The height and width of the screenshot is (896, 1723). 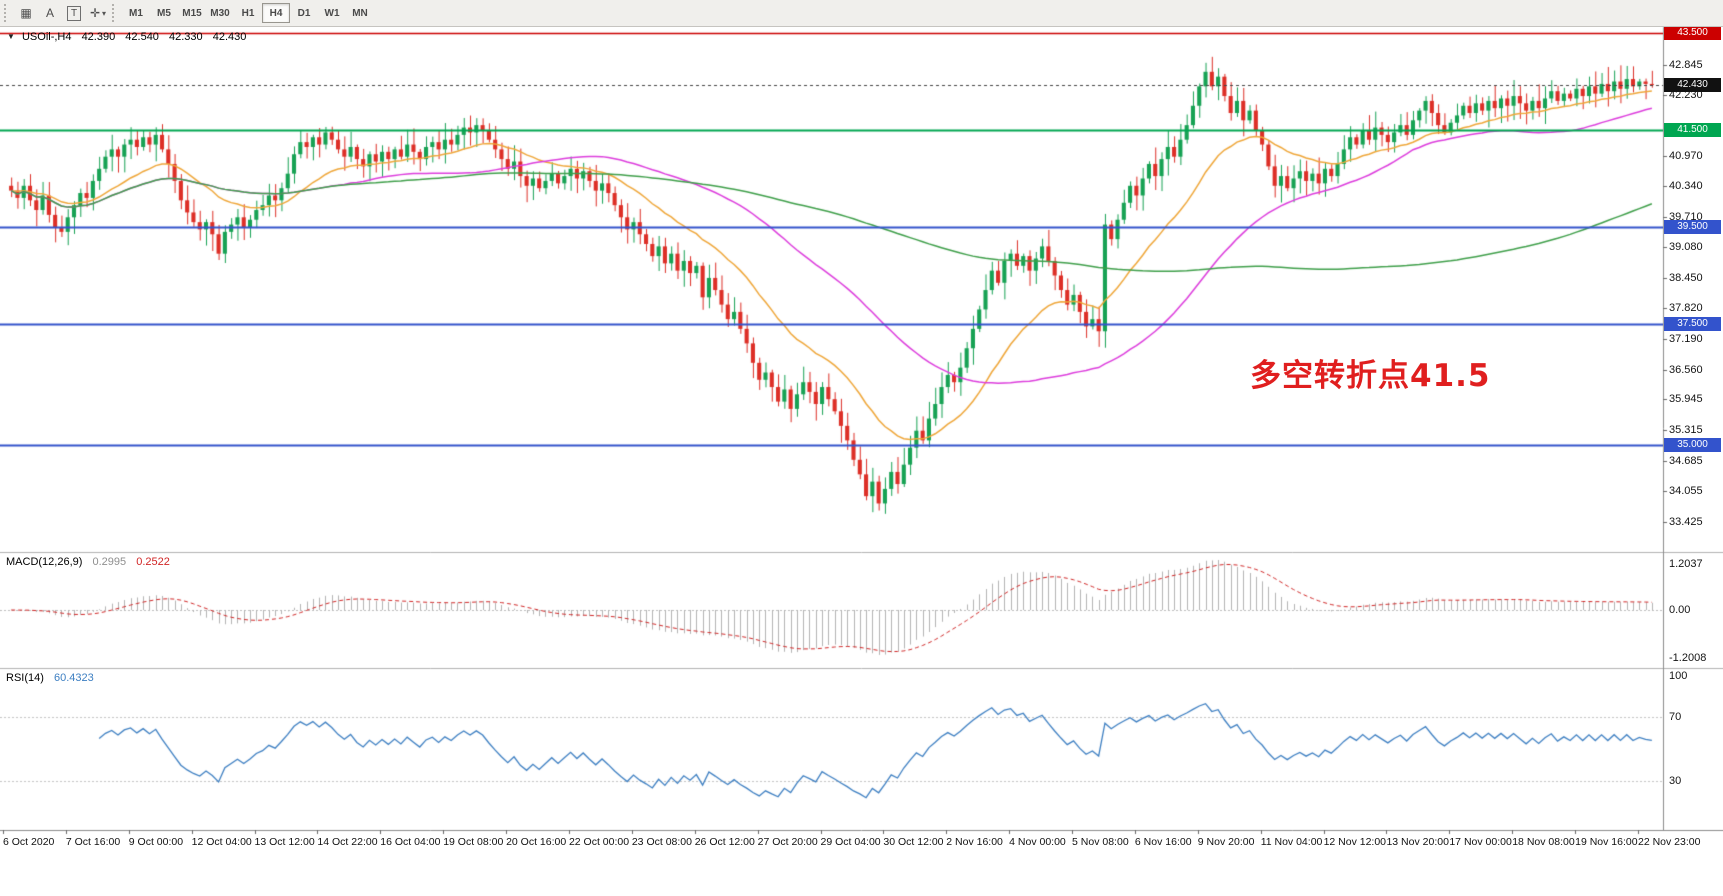 I want to click on symbol-dropdown-icon: ▼, so click(x=11, y=36).